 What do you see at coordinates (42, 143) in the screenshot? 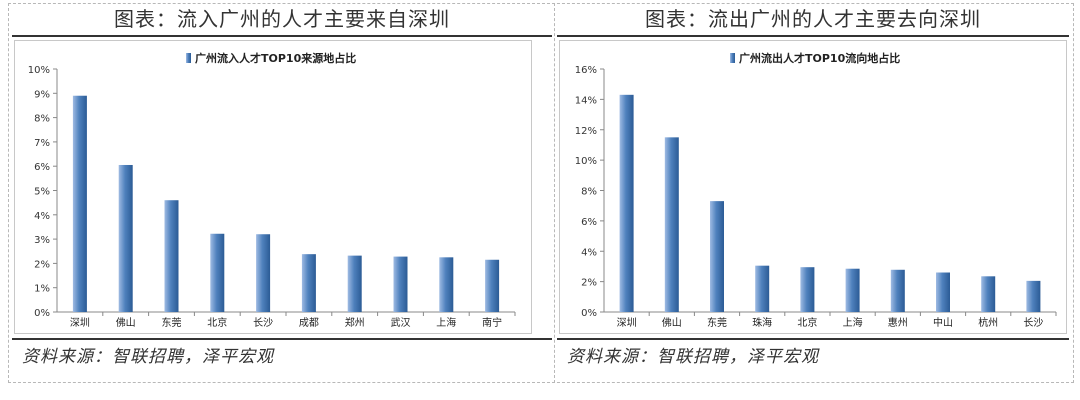
I see `y-tick-label: 7%` at bounding box center [42, 143].